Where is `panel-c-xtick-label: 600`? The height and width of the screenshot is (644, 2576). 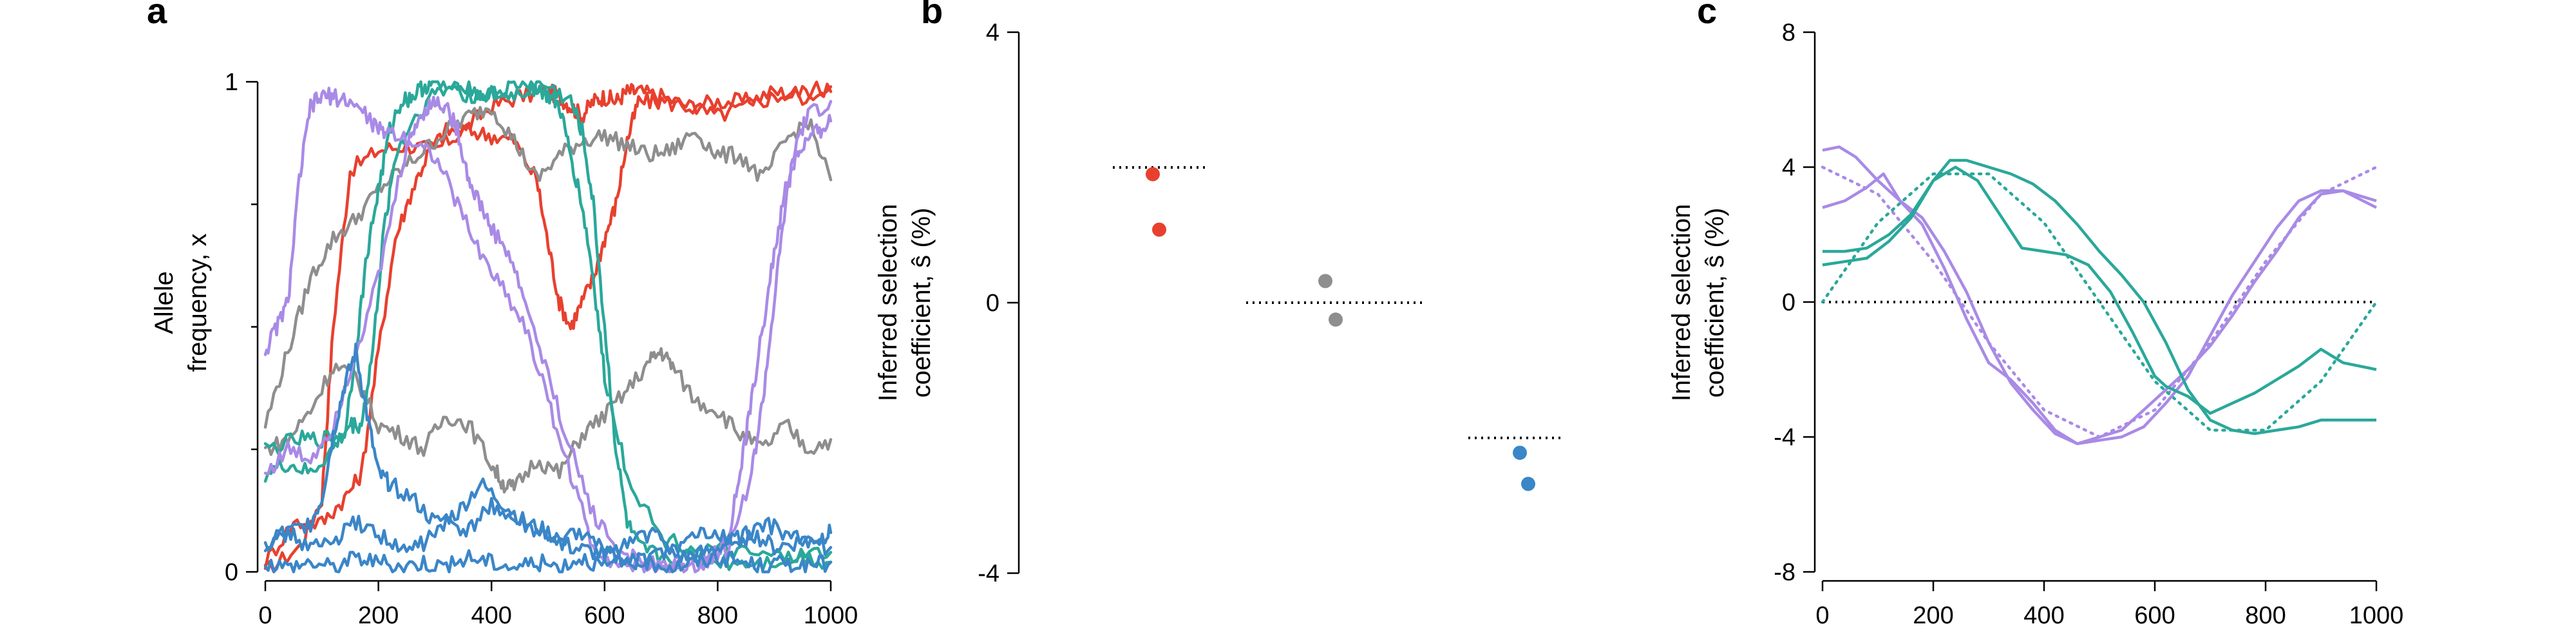 panel-c-xtick-label: 600 is located at coordinates (2154, 615).